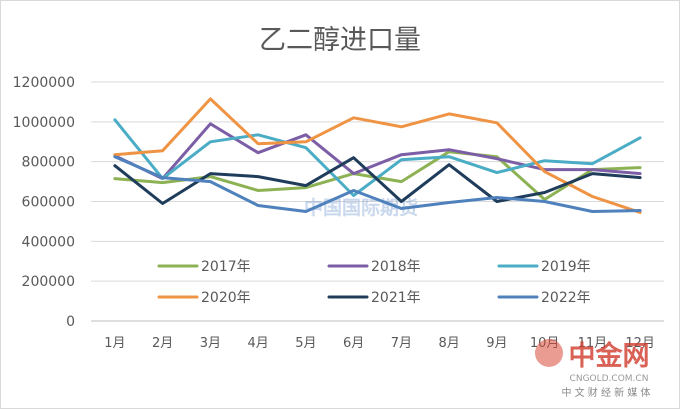 The height and width of the screenshot is (409, 680). What do you see at coordinates (305, 343) in the screenshot?
I see `x-tick-label: 5月` at bounding box center [305, 343].